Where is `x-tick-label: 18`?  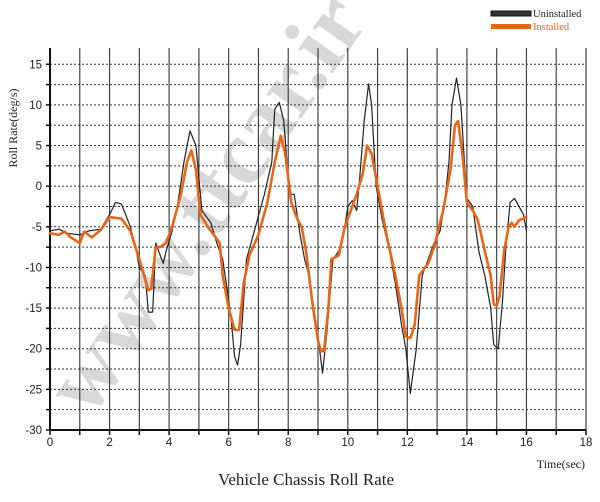
x-tick-label: 18 is located at coordinates (586, 443).